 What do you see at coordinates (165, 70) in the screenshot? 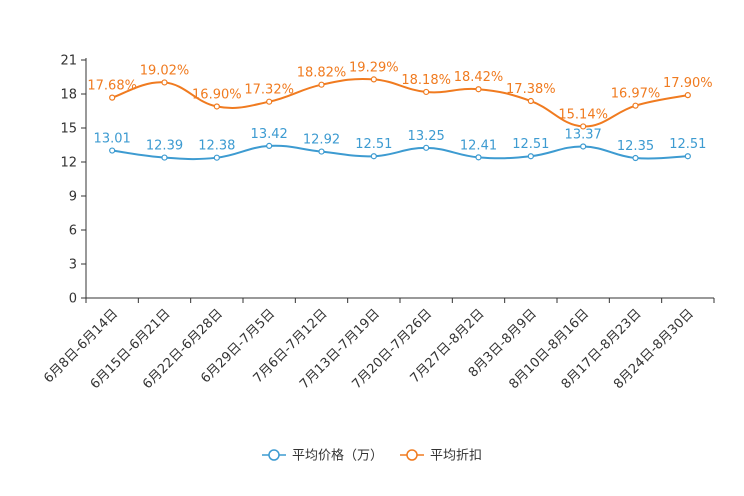
I see `data-label: 19.02%` at bounding box center [165, 70].